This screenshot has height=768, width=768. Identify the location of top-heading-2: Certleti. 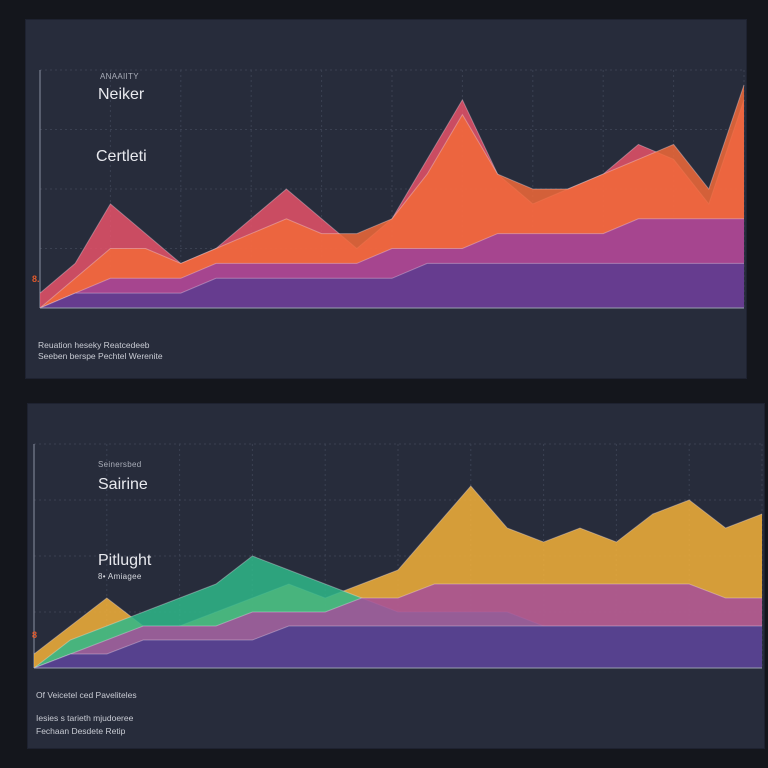
(121, 156).